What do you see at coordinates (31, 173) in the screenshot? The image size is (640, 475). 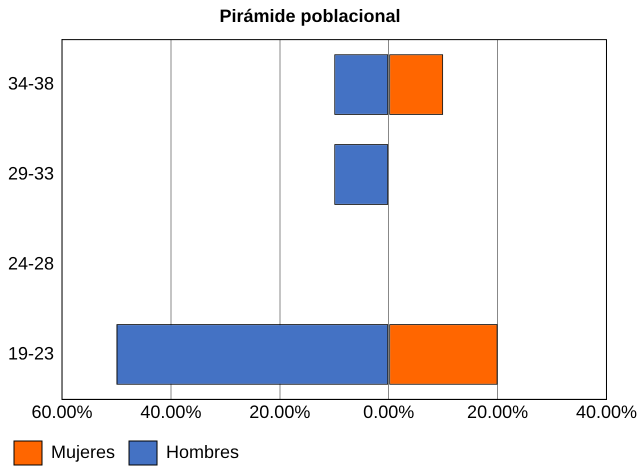 I see `y-tick-label: 29-33` at bounding box center [31, 173].